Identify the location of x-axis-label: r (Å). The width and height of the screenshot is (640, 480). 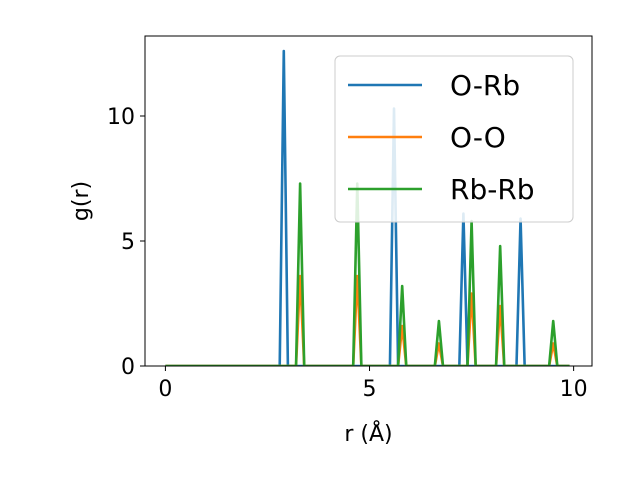
(368, 433).